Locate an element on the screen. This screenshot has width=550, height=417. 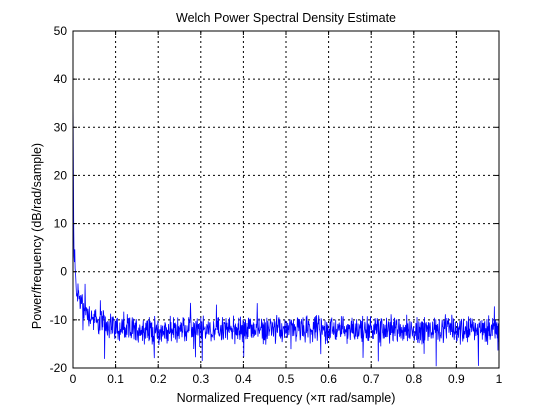
x-tick-label: 1 is located at coordinates (499, 379).